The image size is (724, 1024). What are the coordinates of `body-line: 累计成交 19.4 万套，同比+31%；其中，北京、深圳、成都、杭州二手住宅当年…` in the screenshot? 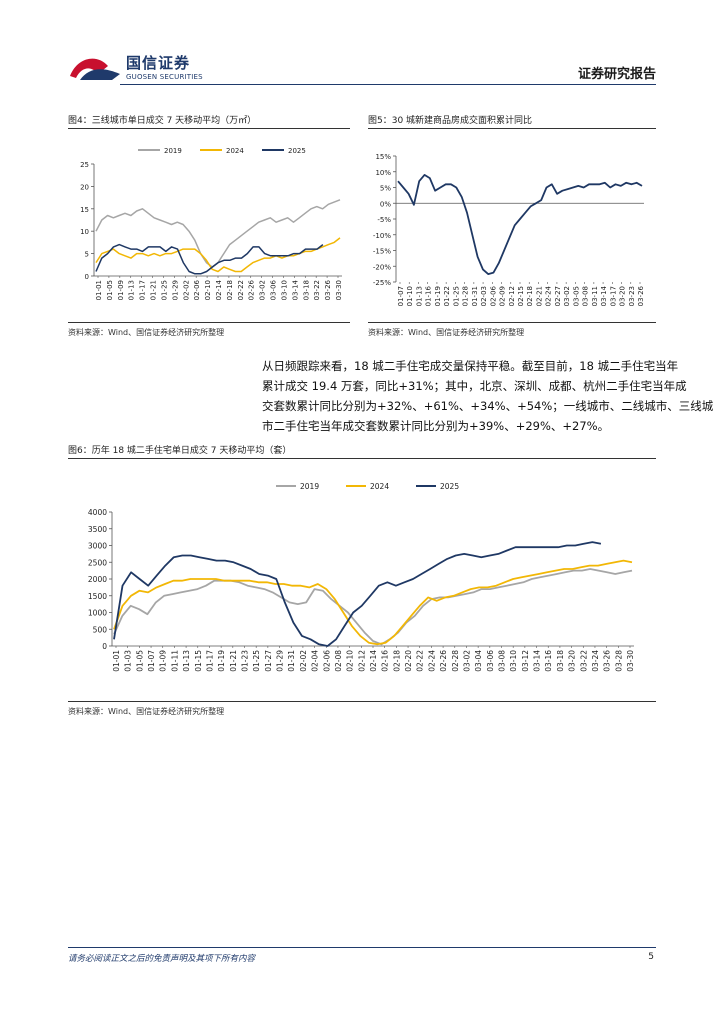 It's located at (474, 386).